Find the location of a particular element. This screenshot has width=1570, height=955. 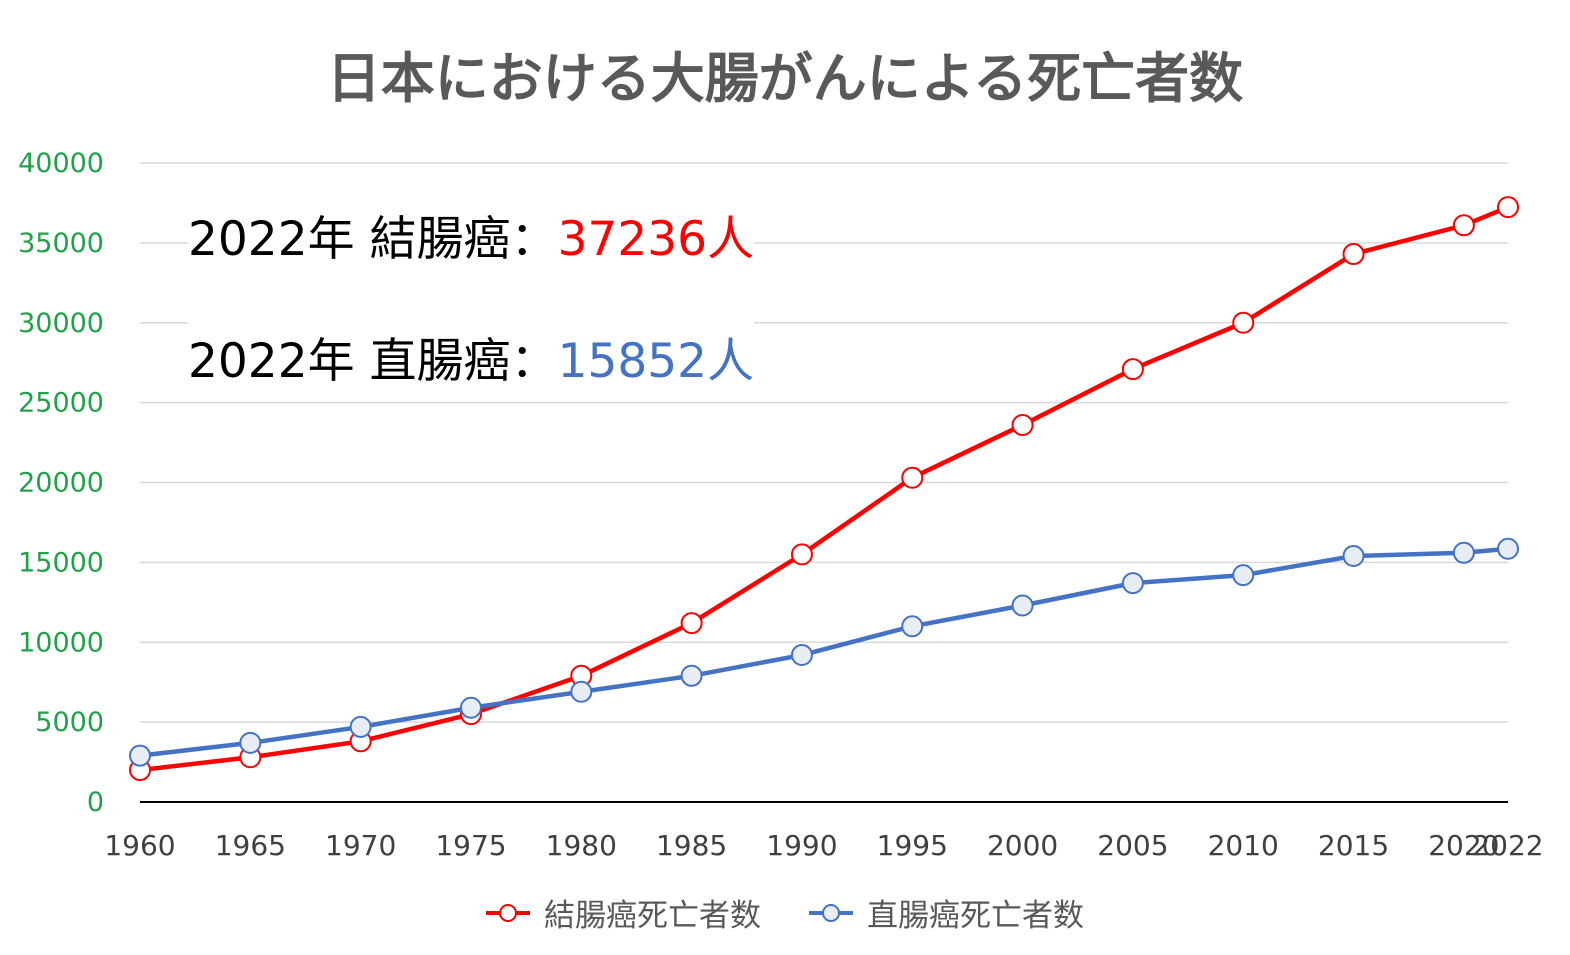

x-tick-label: 1985 is located at coordinates (691, 845).